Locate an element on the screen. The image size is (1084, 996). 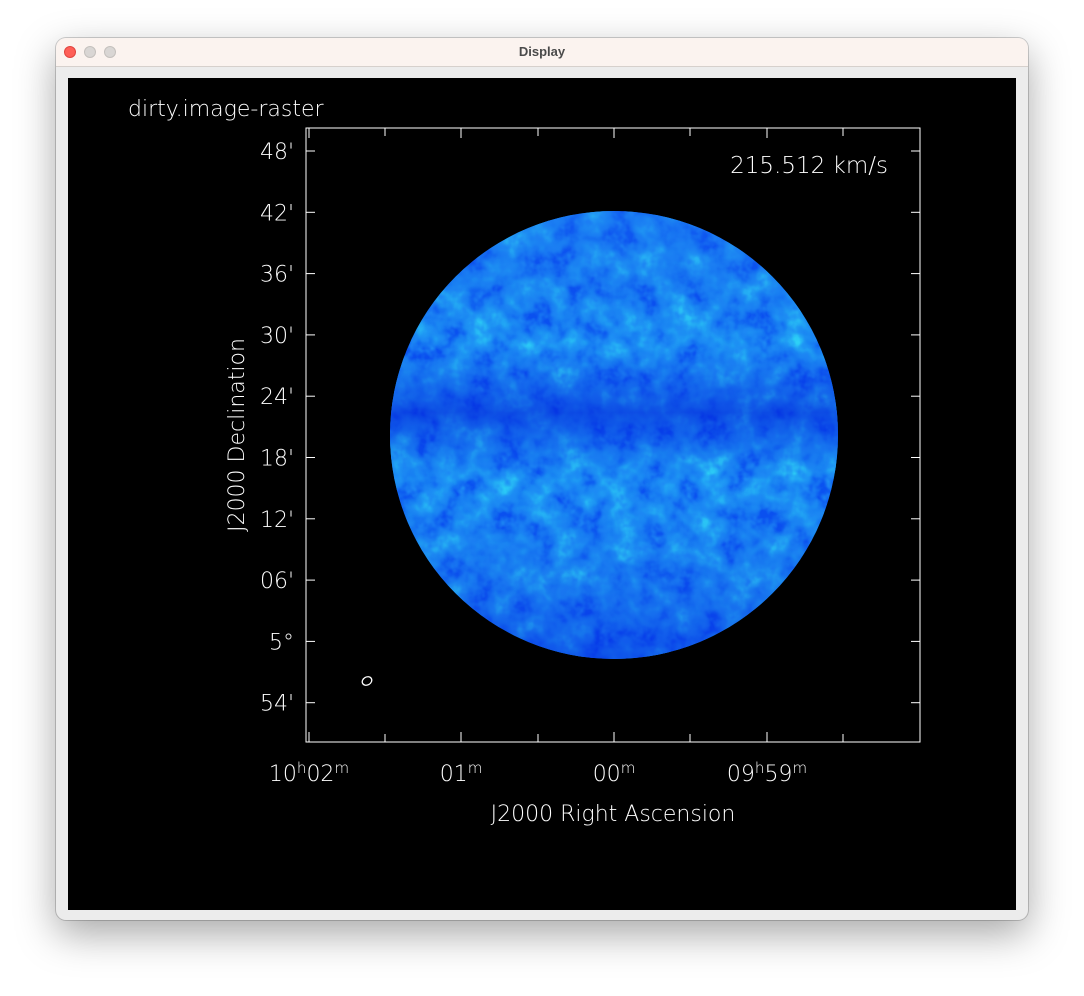
y-tick-label: 36' is located at coordinates (277, 275).